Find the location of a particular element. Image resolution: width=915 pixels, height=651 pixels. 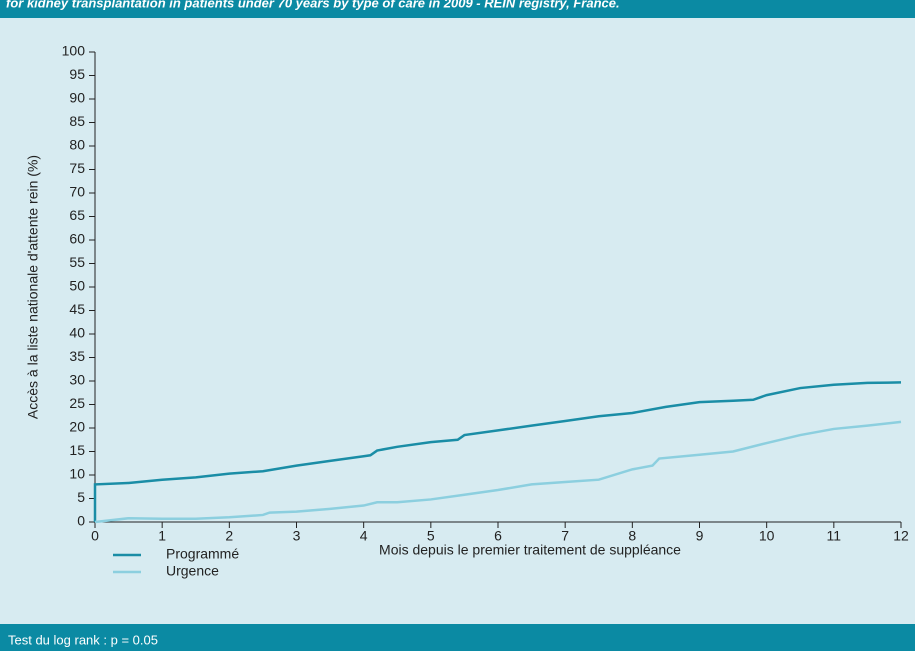

x-tick-label: 7 is located at coordinates (565, 536).